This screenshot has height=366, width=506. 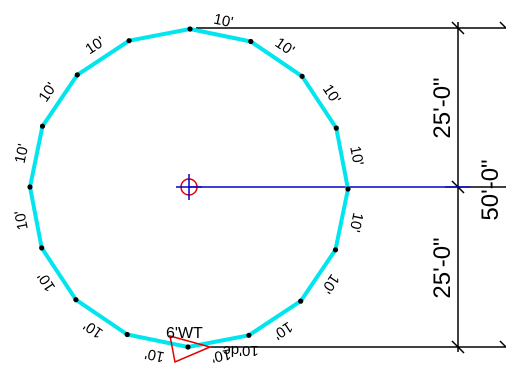 What do you see at coordinates (221, 355) in the screenshot?
I see `segment-label-7: 10'` at bounding box center [221, 355].